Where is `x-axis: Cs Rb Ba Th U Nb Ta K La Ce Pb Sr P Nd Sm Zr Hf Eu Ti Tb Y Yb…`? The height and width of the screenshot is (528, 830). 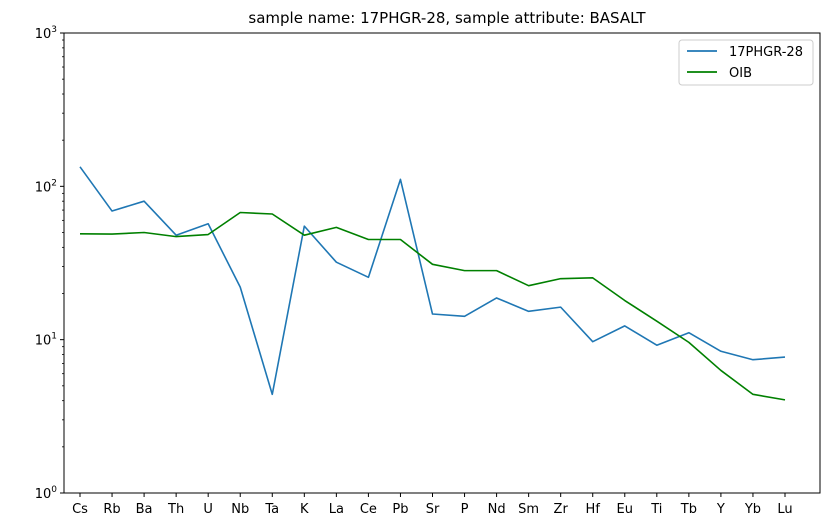 x-axis: Cs Rb Ba Th U Nb Ta K La Ce Pb Sr P Nd Sm Zr Hf Eu Ti Tb Y Yb… is located at coordinates (432, 505).